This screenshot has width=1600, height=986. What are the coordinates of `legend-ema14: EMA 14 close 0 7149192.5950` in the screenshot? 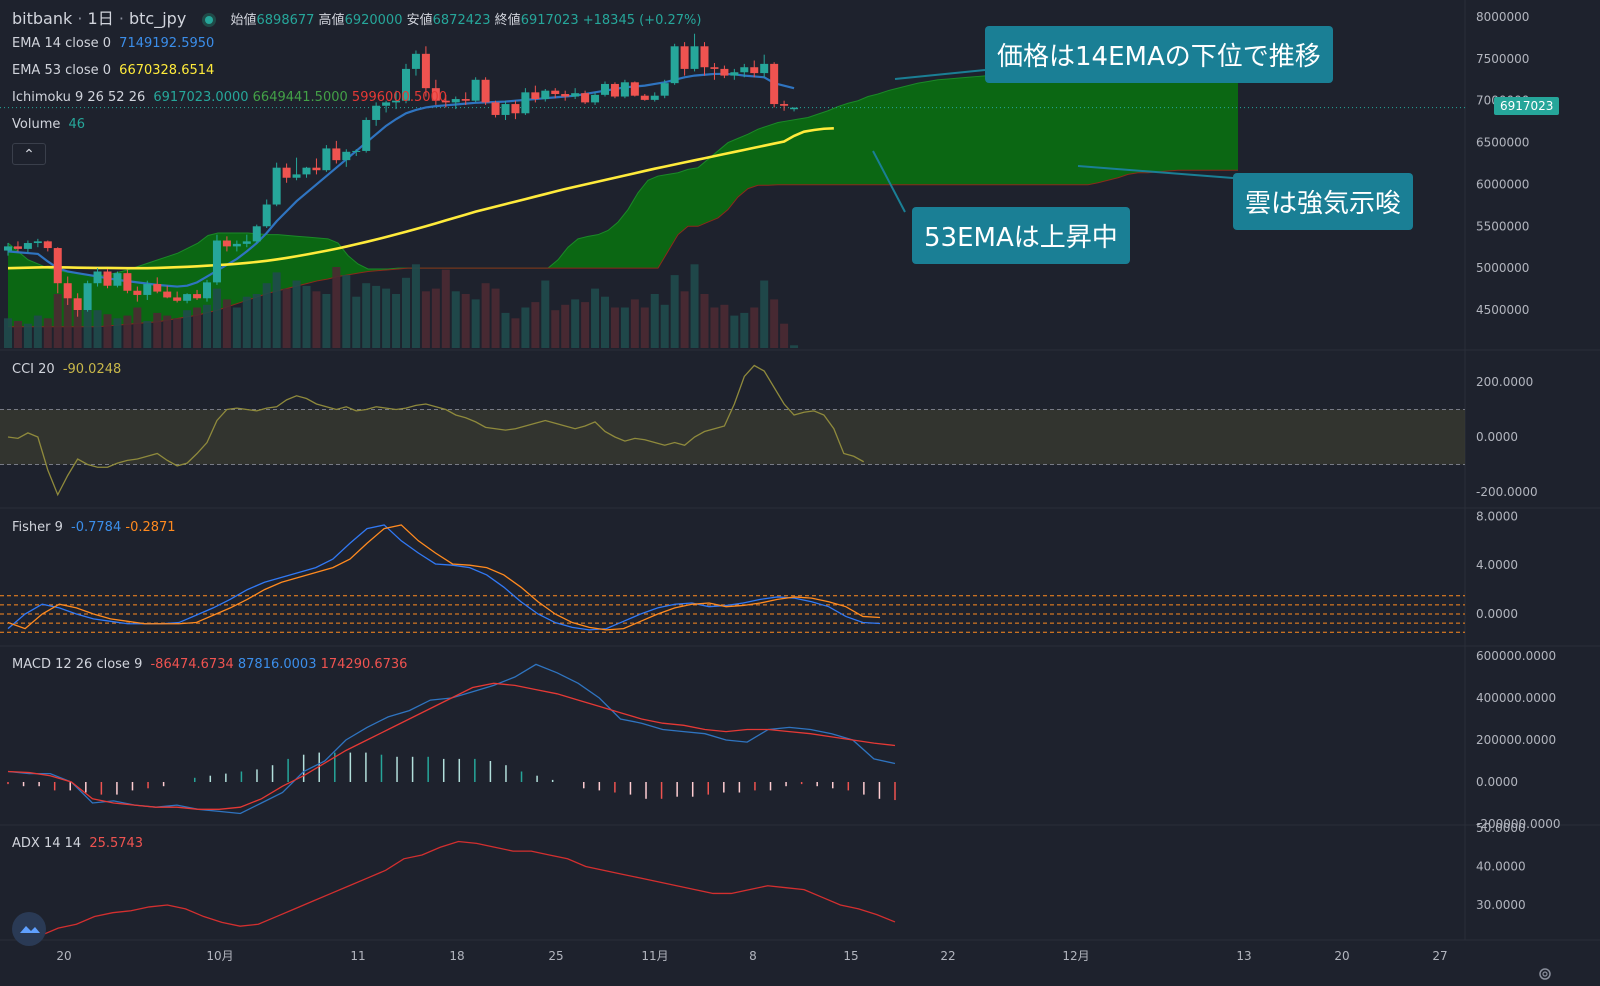 It's located at (113, 43).